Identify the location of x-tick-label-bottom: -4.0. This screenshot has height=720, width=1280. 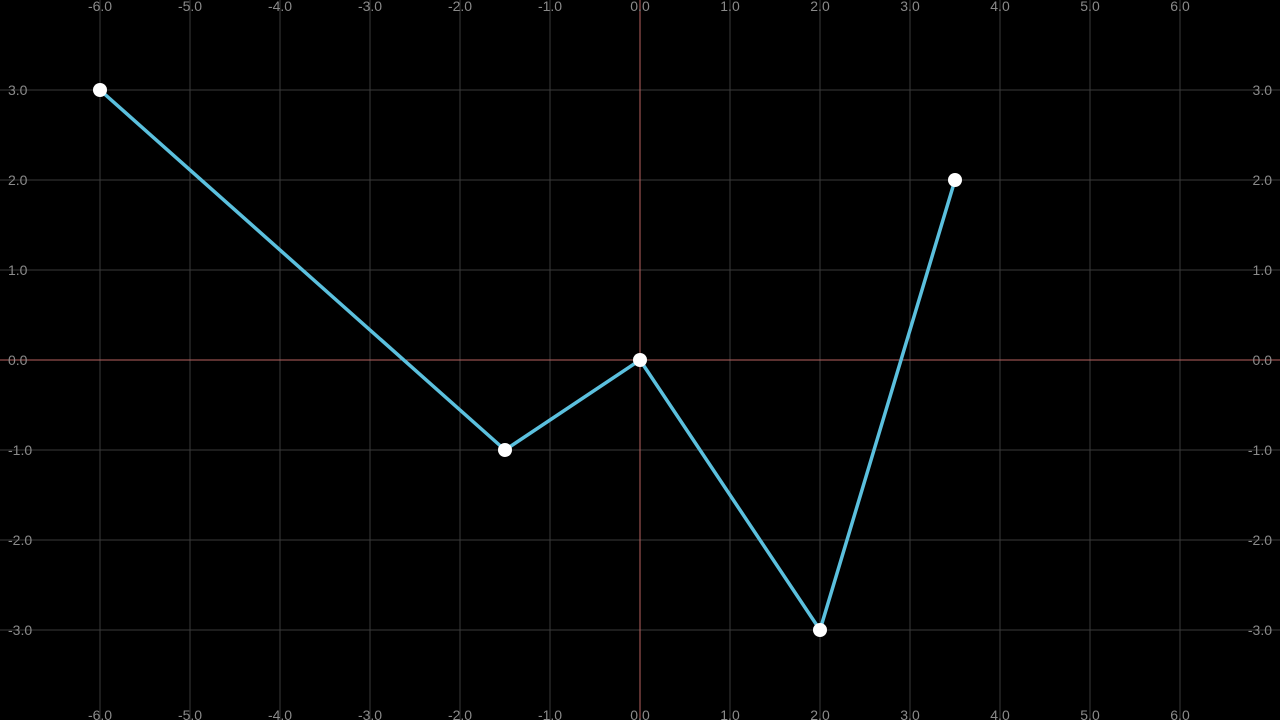
(280, 713).